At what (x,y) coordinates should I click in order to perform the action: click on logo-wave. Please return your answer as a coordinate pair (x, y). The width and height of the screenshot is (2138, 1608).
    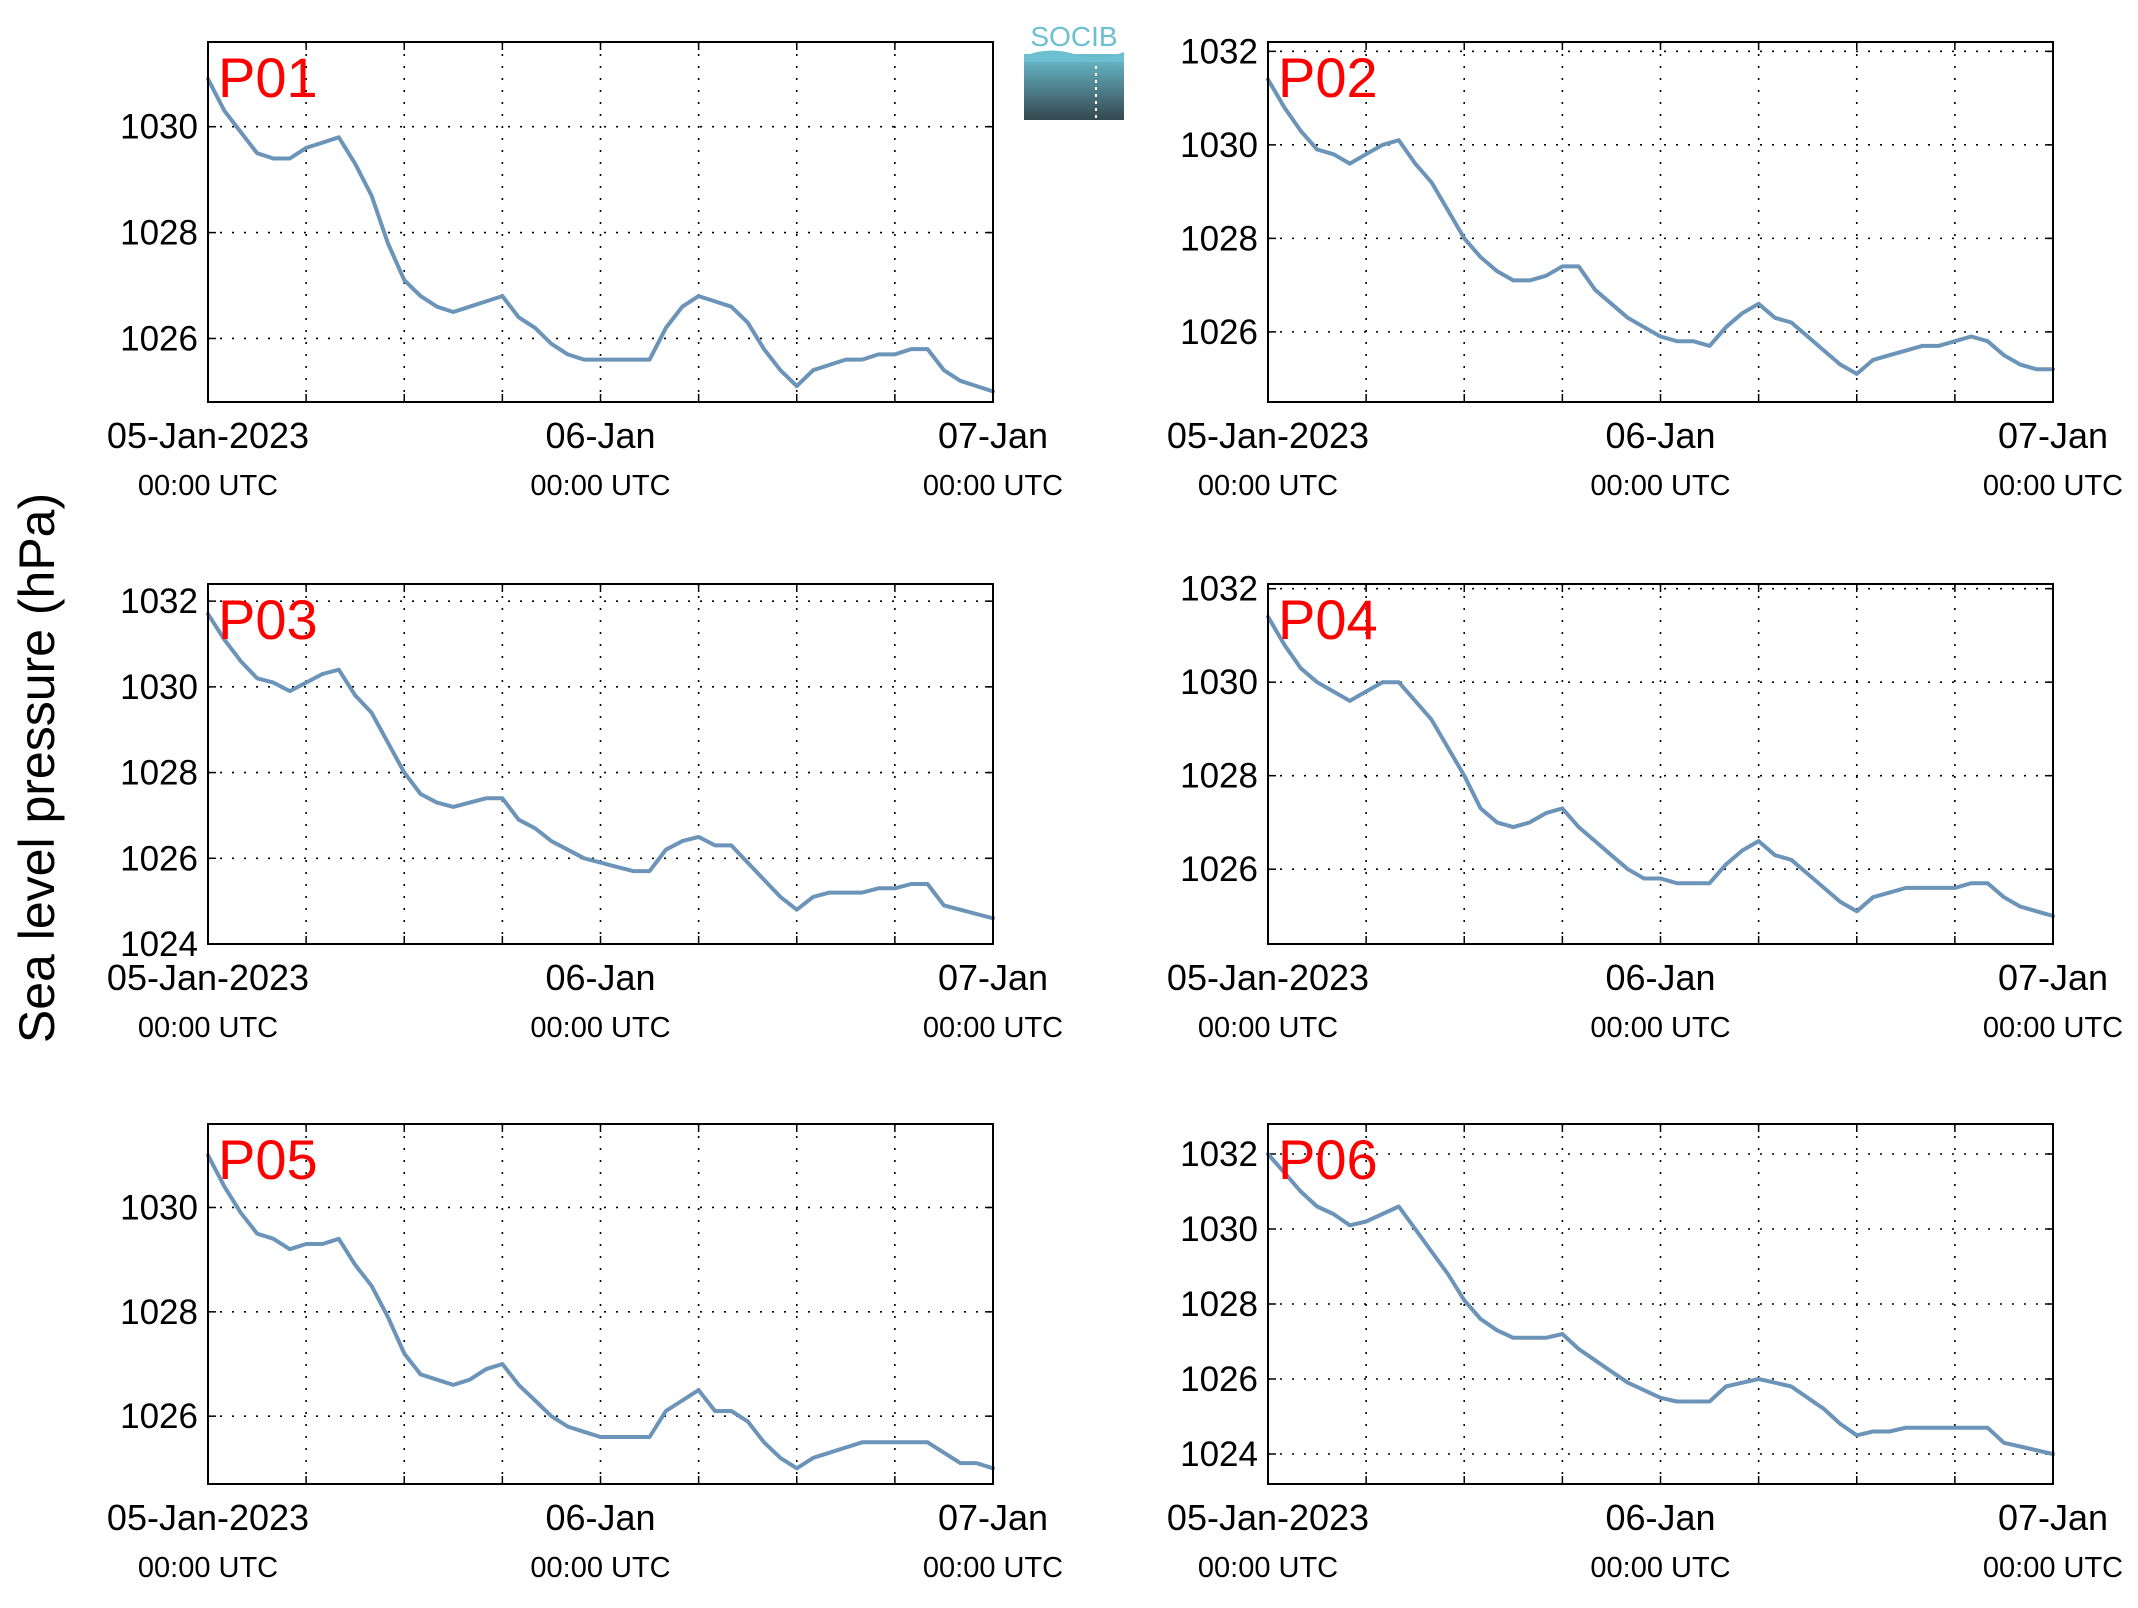
    Looking at the image, I should click on (1074, 56).